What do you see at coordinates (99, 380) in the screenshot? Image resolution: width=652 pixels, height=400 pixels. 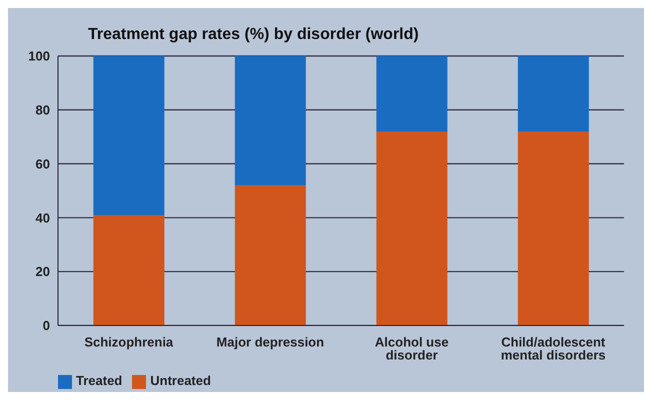 I see `legend-label: Treated` at bounding box center [99, 380].